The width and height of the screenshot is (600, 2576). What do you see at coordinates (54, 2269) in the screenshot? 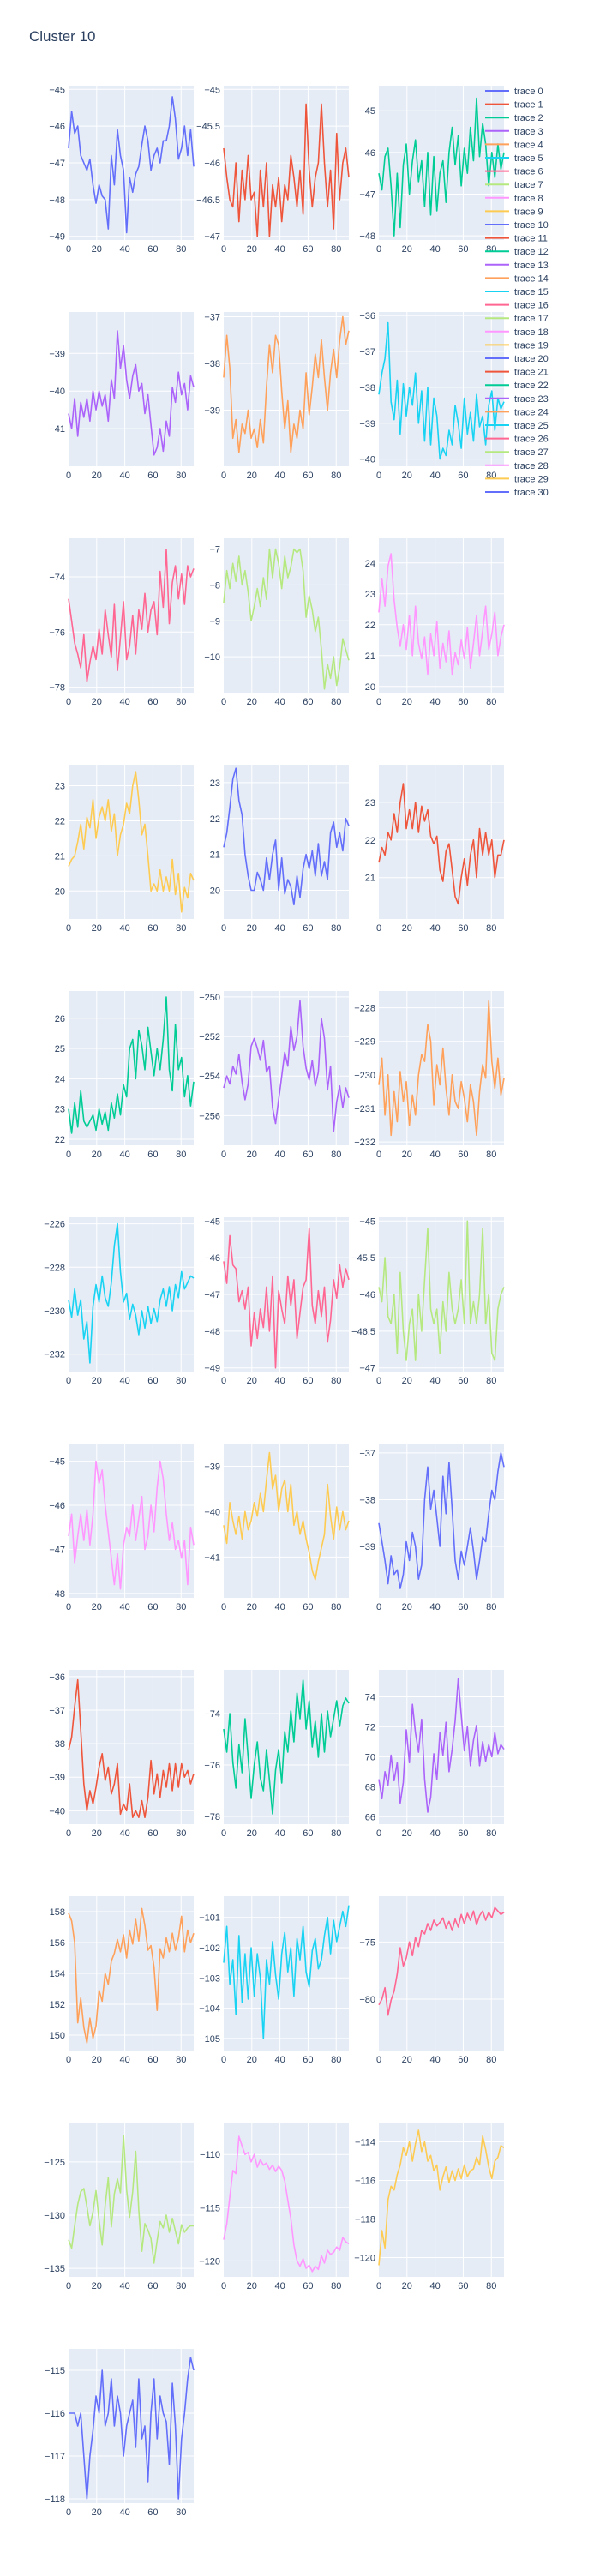
I see `y-tick-label: −135` at bounding box center [54, 2269].